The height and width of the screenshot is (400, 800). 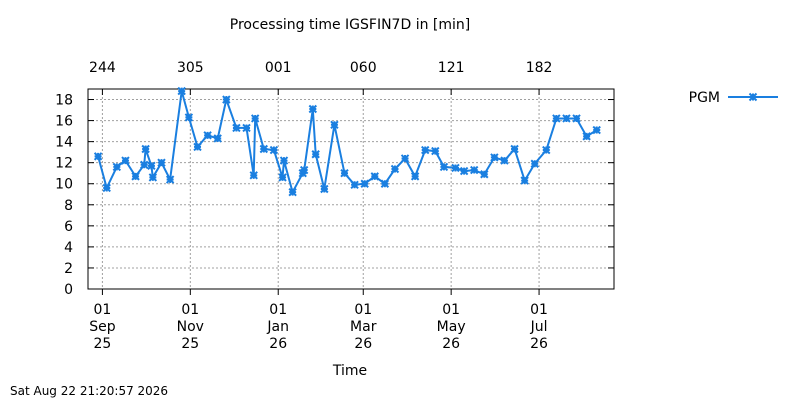 I want to click on y-tick-label: 18, so click(x=64, y=101).